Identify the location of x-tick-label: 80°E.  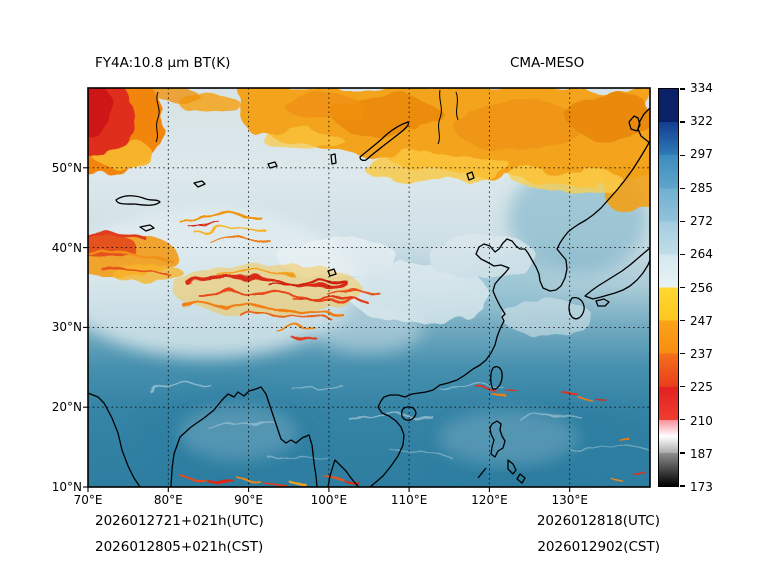
(168, 500).